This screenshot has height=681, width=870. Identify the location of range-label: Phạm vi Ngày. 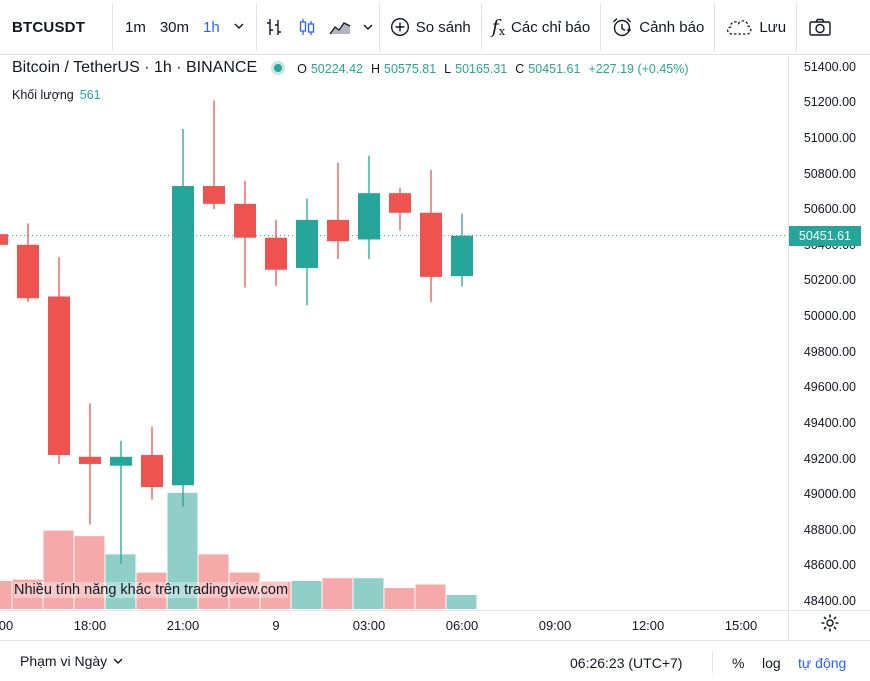
(64, 661).